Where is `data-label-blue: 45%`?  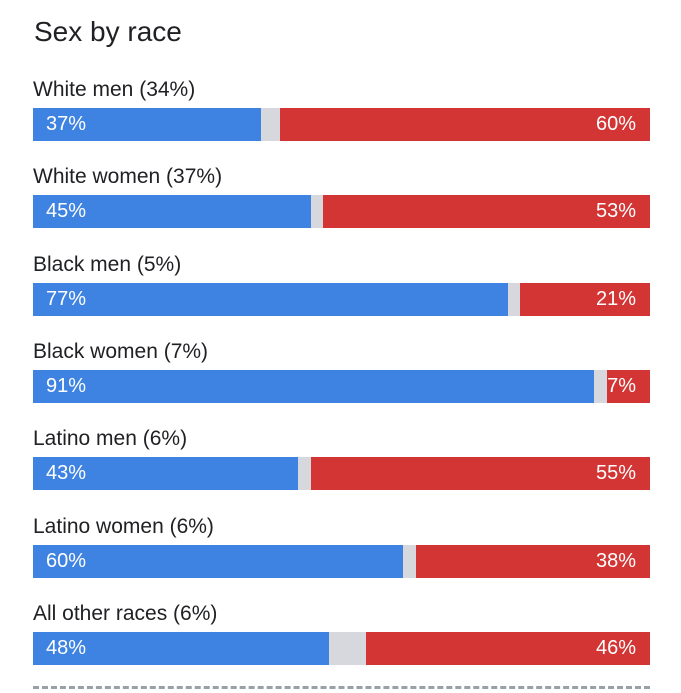
data-label-blue: 45% is located at coordinates (66, 211).